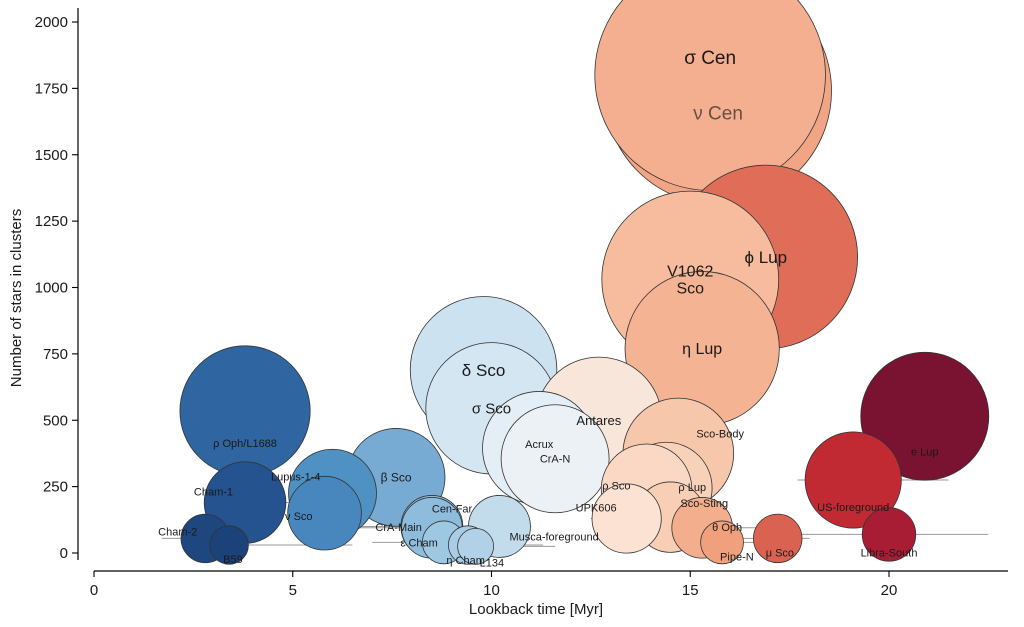 The image size is (1024, 627). I want to click on point-label-lupus-1-4: Lupus-1-4, so click(296, 477).